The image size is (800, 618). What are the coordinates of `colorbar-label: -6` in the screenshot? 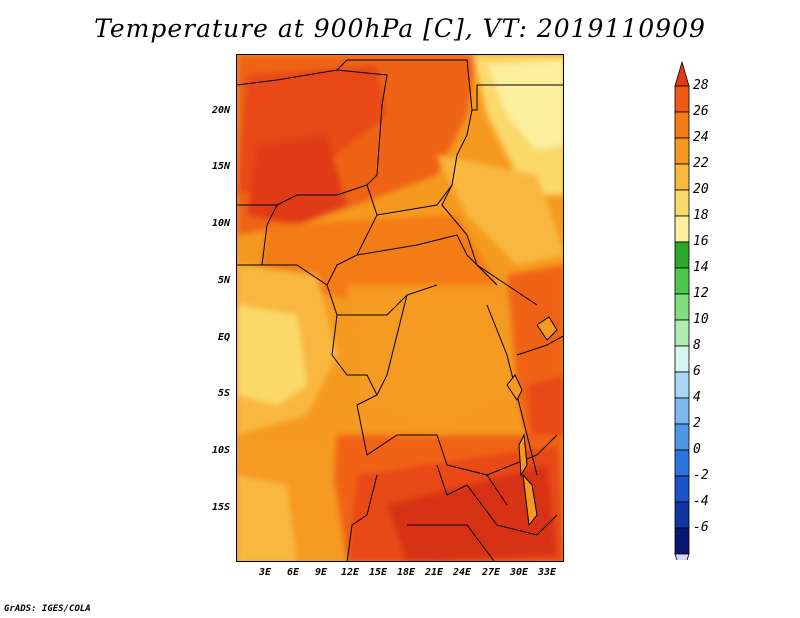 It's located at (701, 527).